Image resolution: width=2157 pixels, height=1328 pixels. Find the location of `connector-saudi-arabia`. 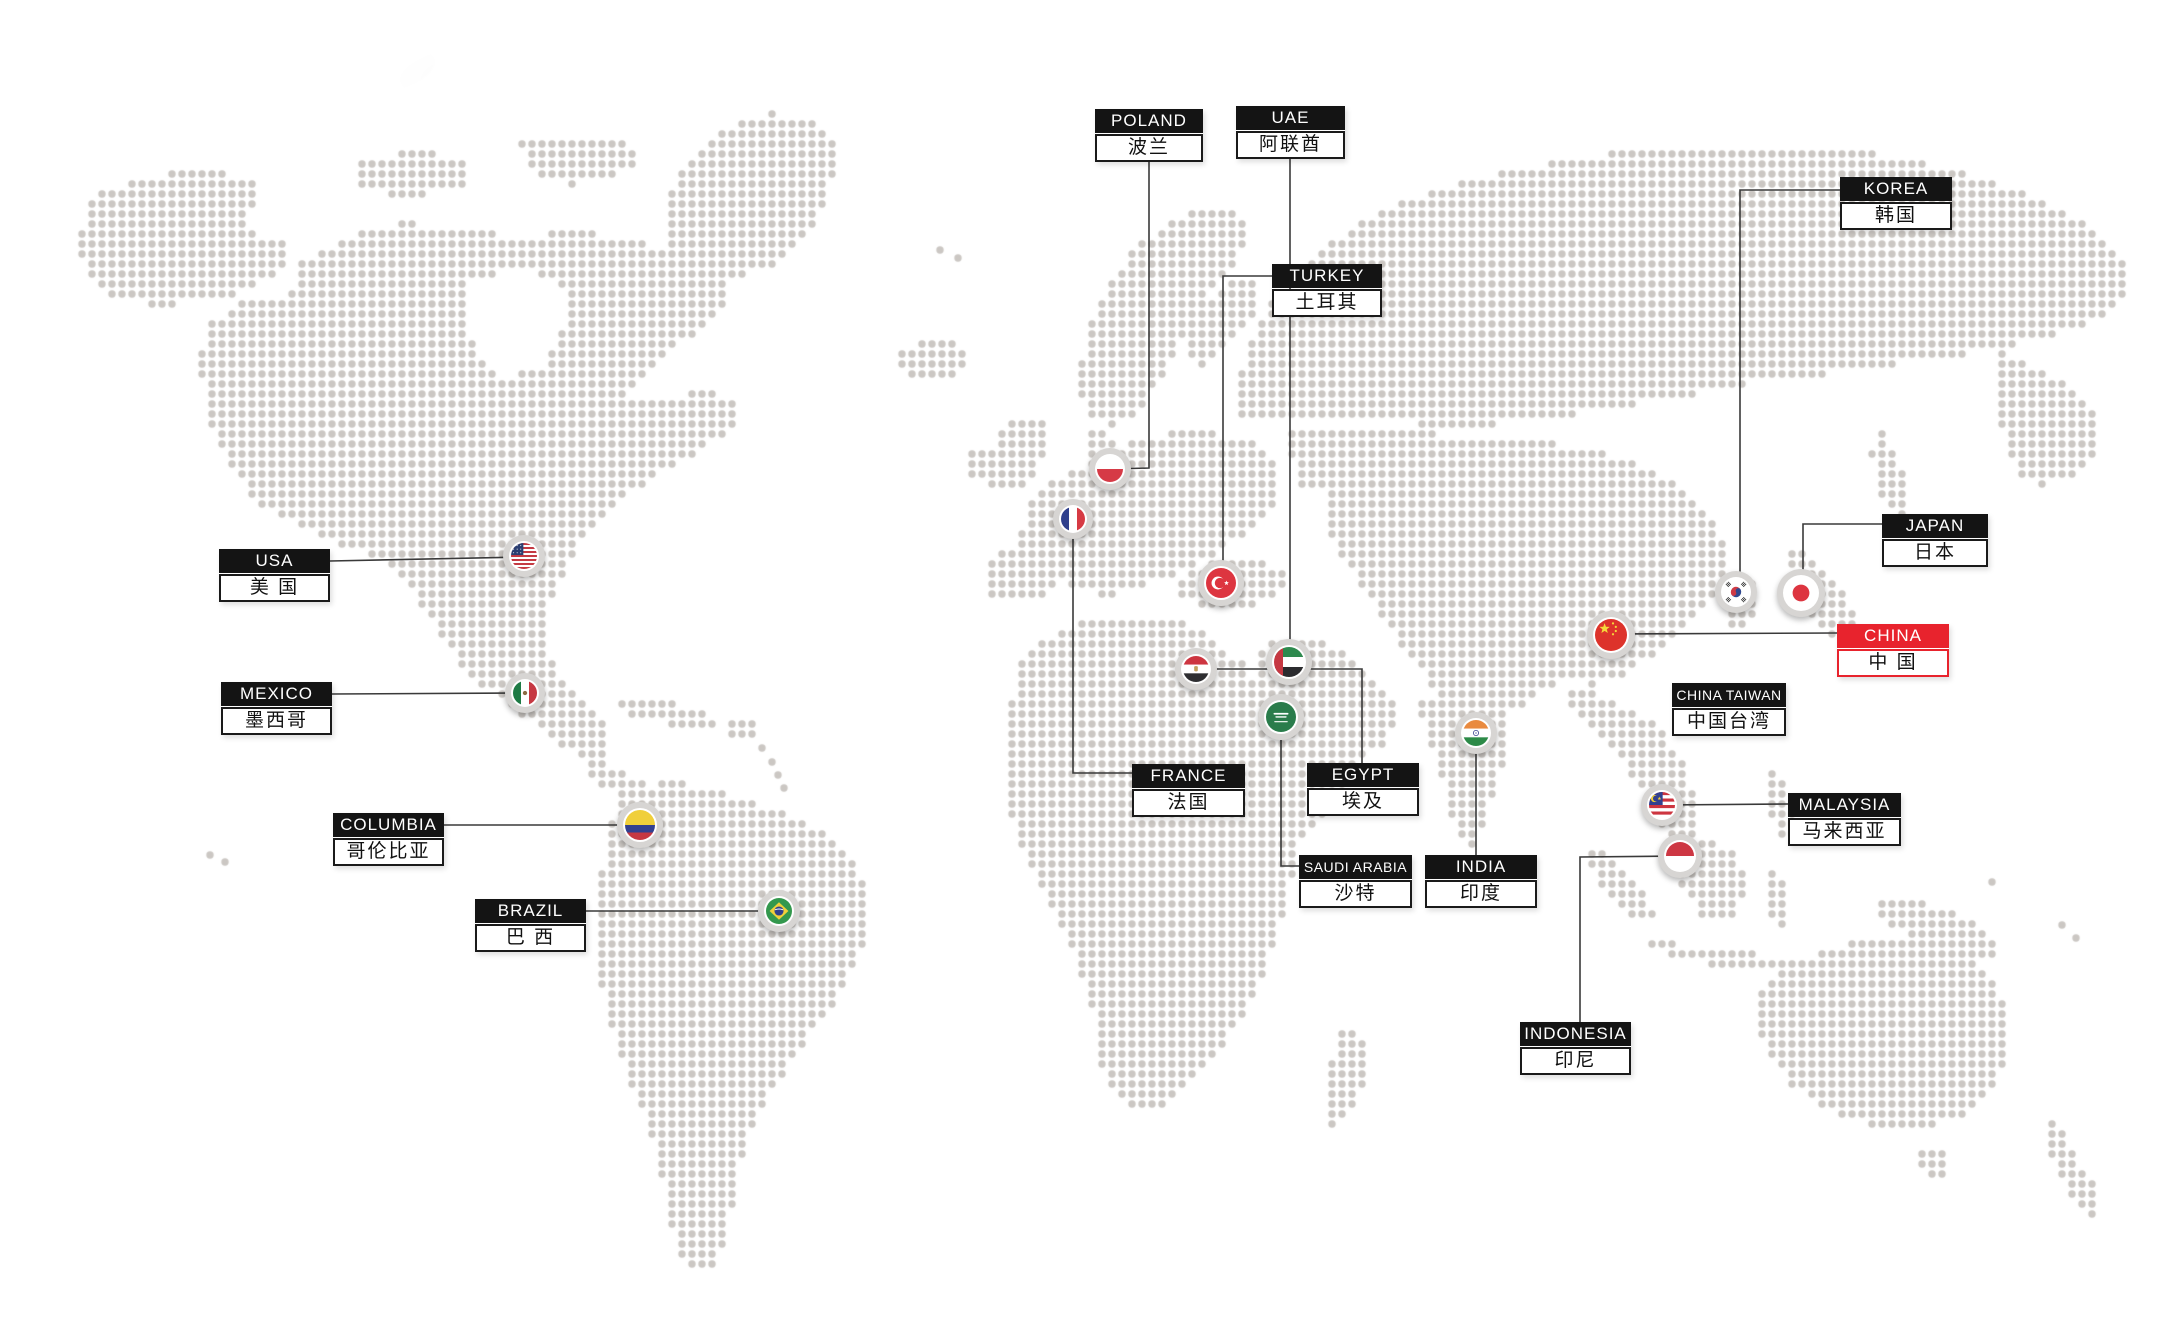

connector-saudi-arabia is located at coordinates (1289, 792).